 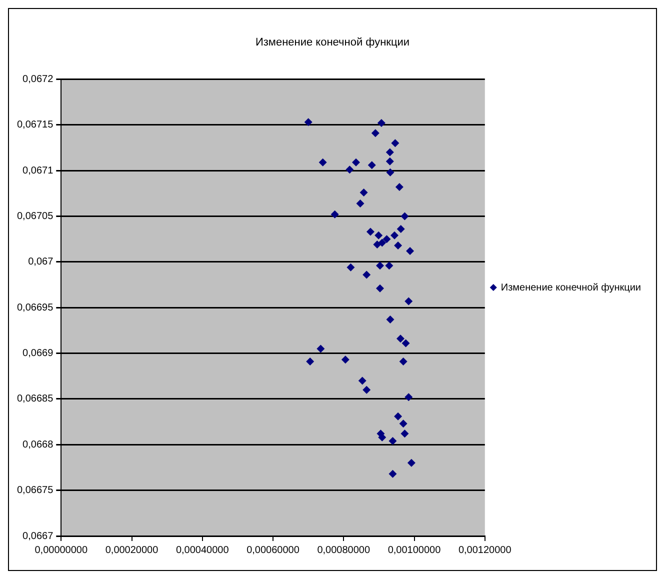 What do you see at coordinates (485, 550) in the screenshot?
I see `x-tick-label: 0,00120000` at bounding box center [485, 550].